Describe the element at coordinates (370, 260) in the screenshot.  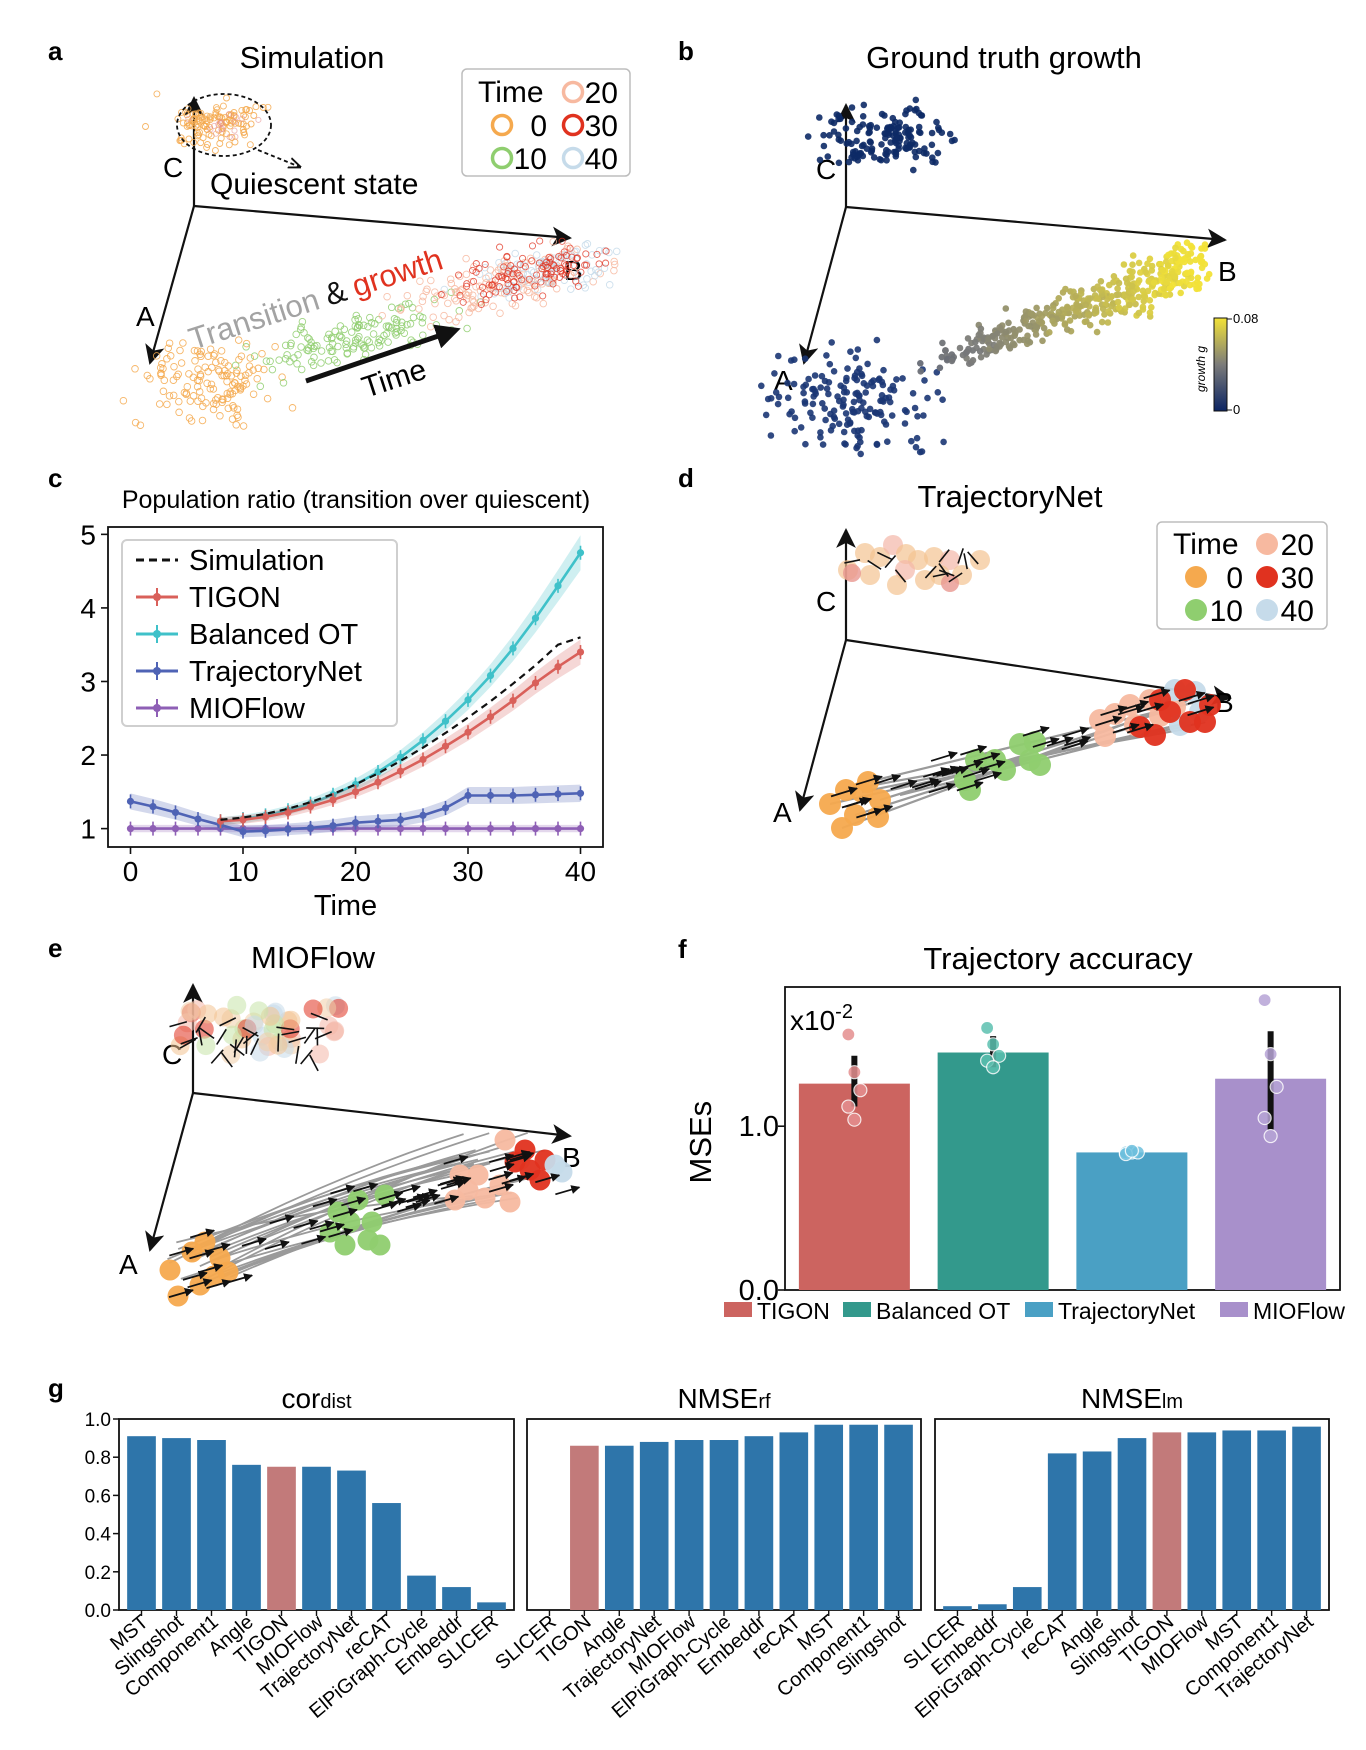
I see `panel-a-scatter` at that location.